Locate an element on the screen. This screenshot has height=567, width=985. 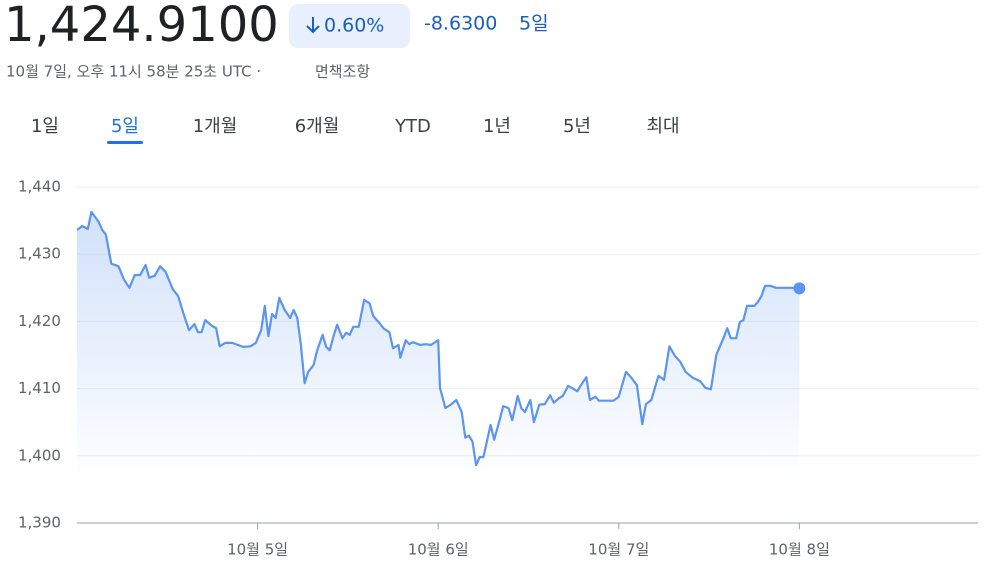
disclaimer: 면책조항 is located at coordinates (342, 72).